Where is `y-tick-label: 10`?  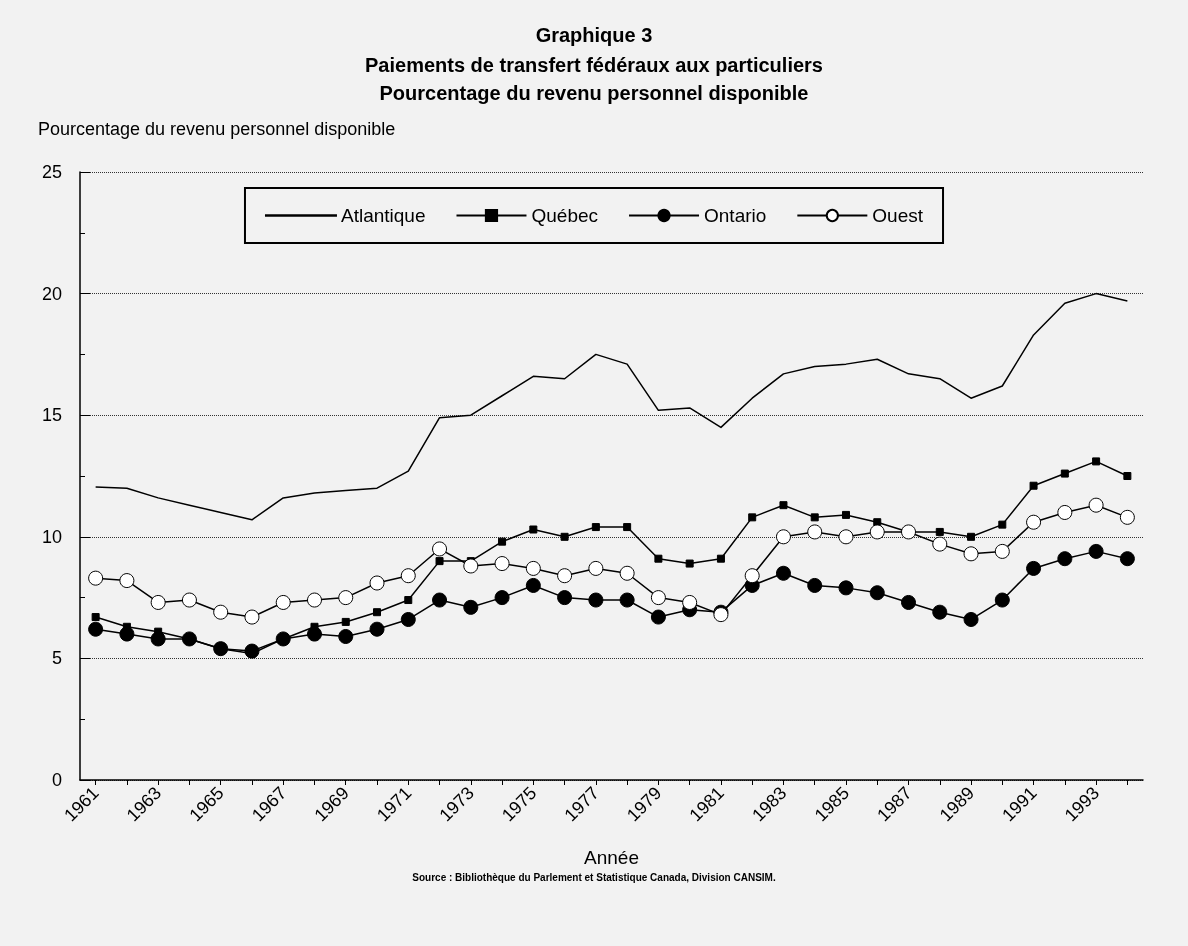 y-tick-label: 10 is located at coordinates (51, 536).